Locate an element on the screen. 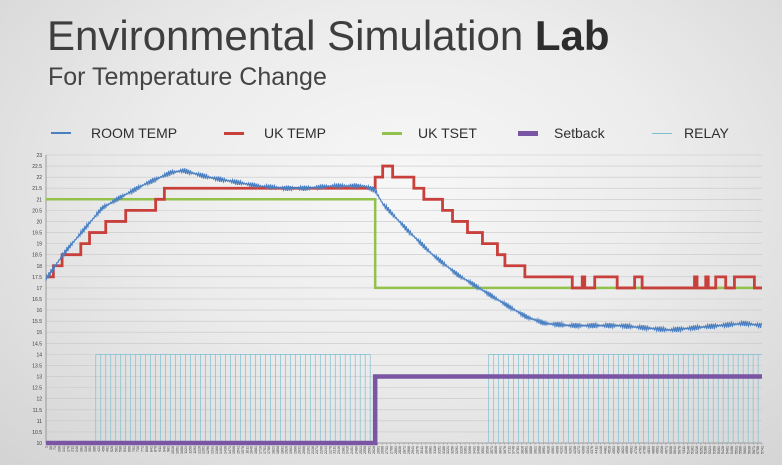 The width and height of the screenshot is (782, 465). x-tick-label: 3711 is located at coordinates (509, 450).